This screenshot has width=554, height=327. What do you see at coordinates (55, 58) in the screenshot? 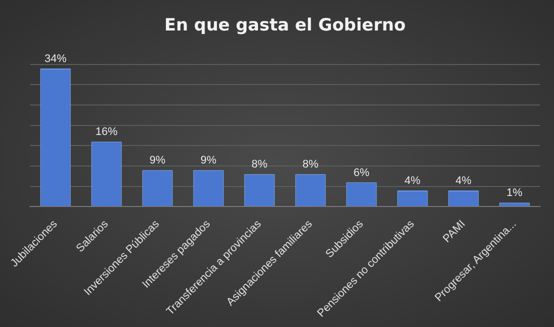
I see `data-label: 34%` at bounding box center [55, 58].